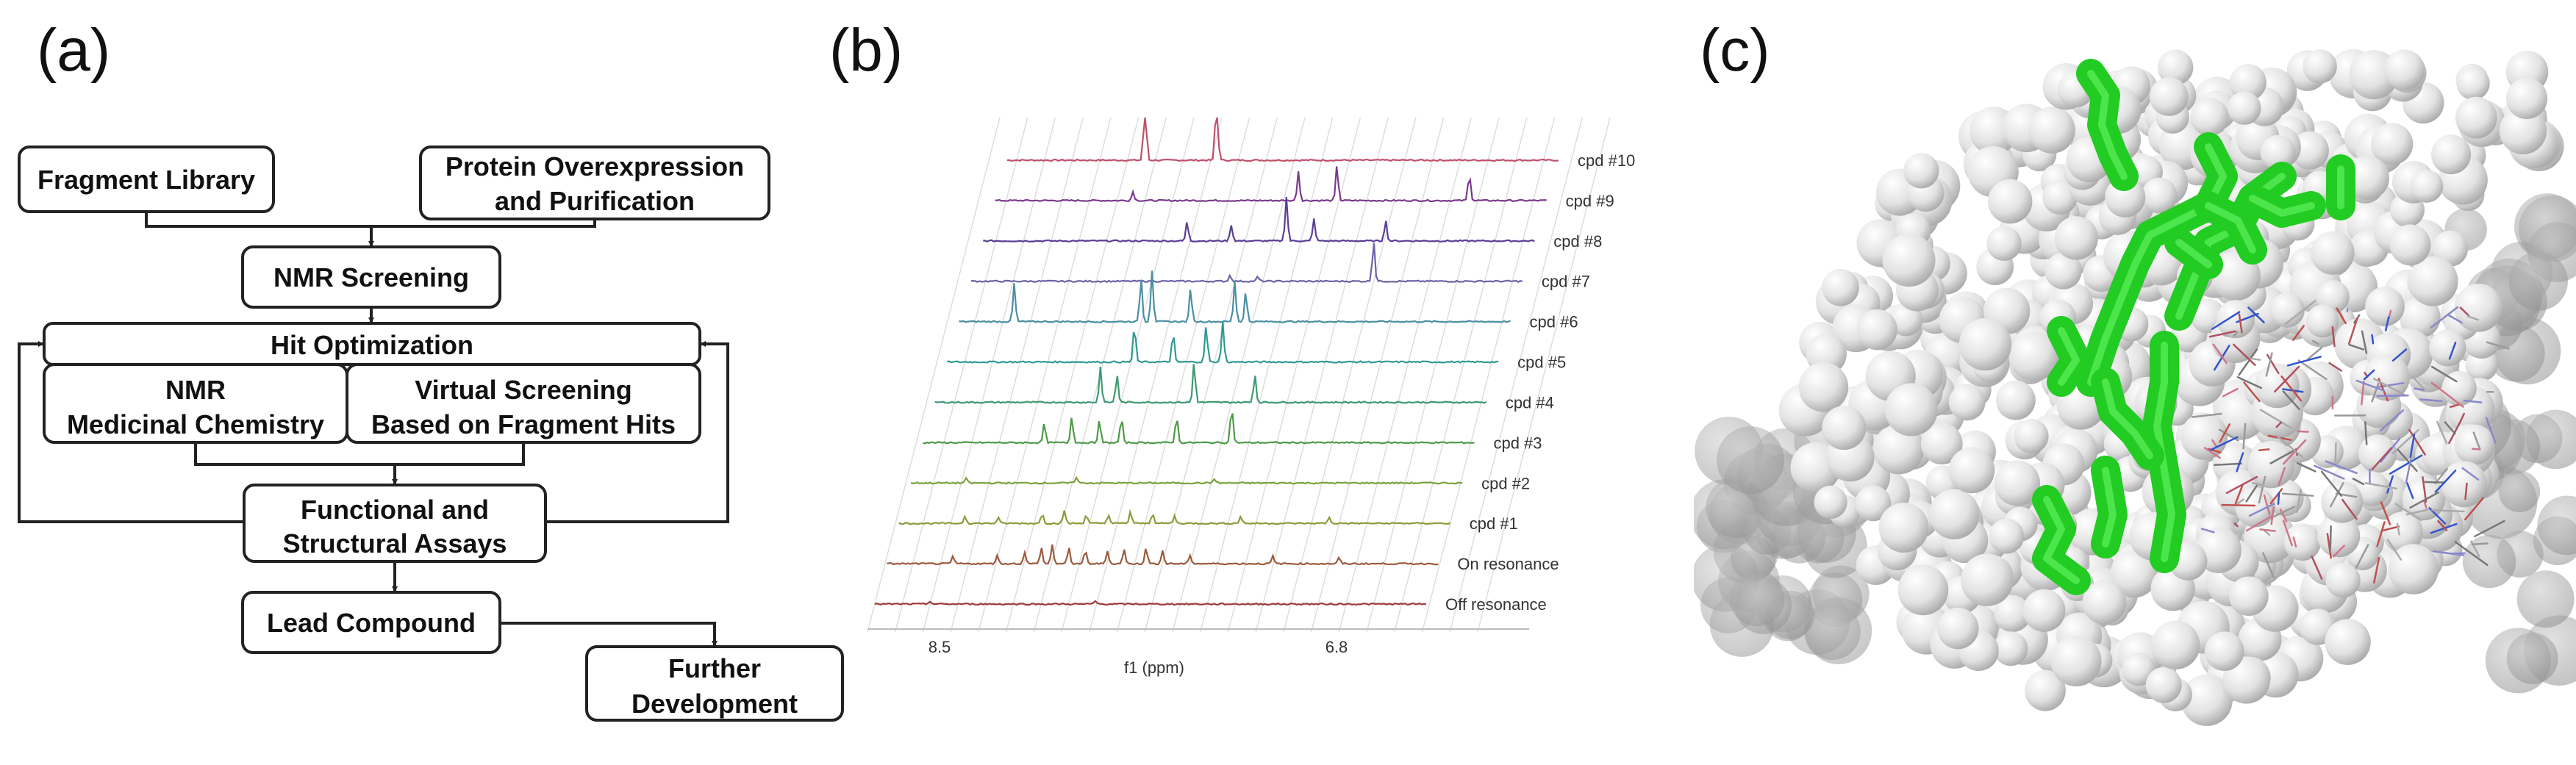  I want to click on protein-text-line1: Protein Overexpression, so click(595, 167).